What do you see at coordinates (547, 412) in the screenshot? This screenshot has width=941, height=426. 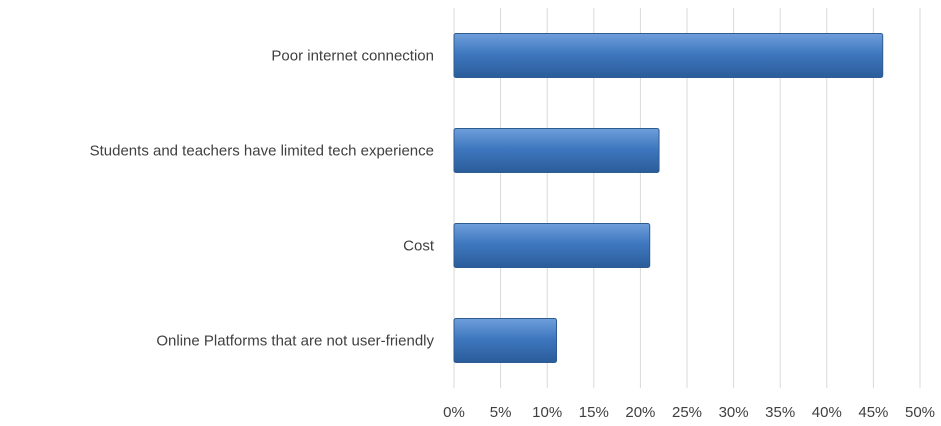 I see `x-tick-label: 10%` at bounding box center [547, 412].